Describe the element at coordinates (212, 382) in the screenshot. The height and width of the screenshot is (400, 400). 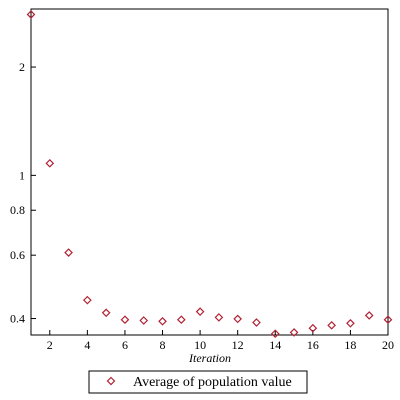
I see `legend-label: Average of population value` at that location.